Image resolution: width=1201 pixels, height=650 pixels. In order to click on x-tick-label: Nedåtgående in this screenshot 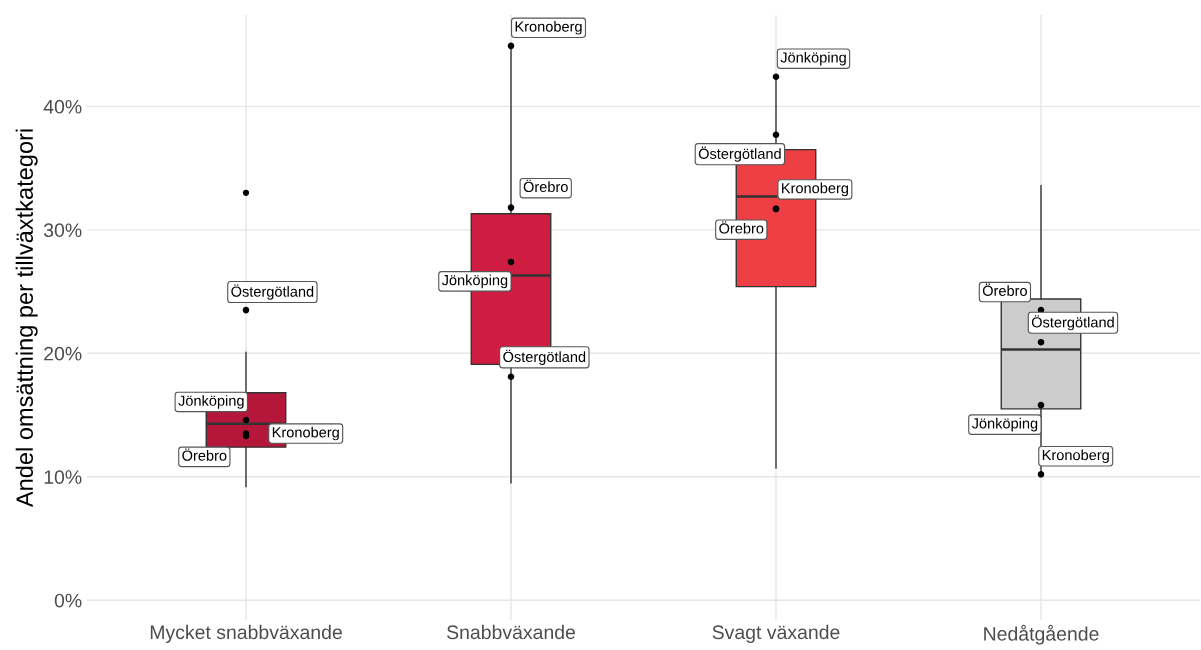, I will do `click(1041, 634)`.